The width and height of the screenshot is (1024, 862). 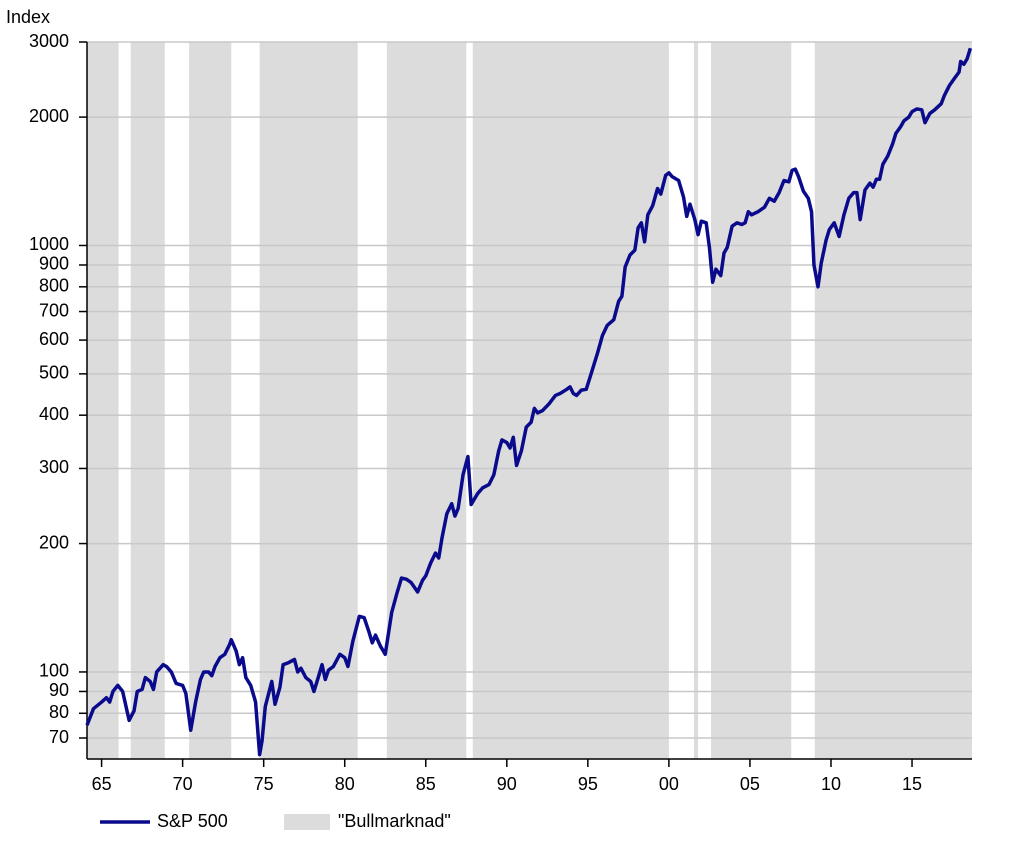 I want to click on y-tick-label: 70, so click(x=59, y=737).